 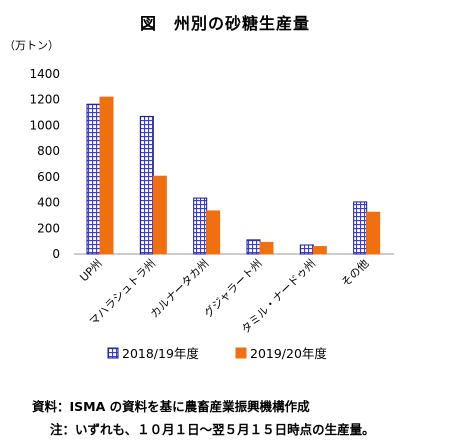 What do you see at coordinates (56, 254) in the screenshot?
I see `y-tick-label: 0` at bounding box center [56, 254].